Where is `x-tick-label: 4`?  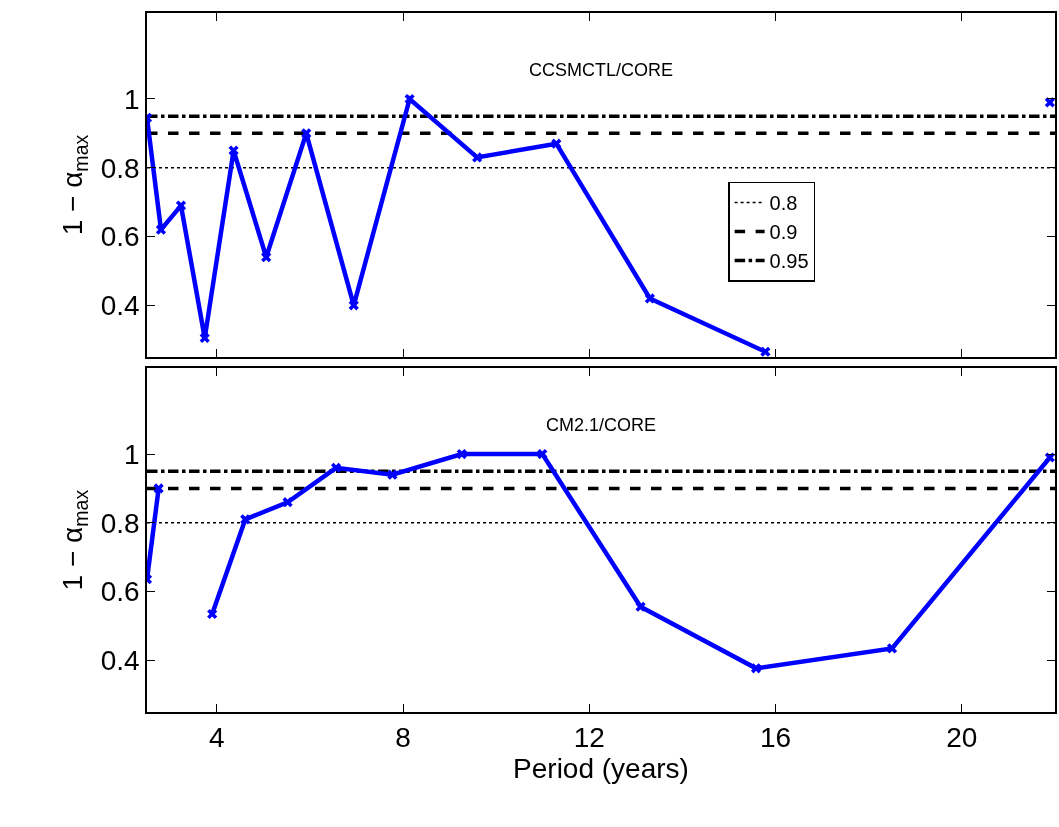 x-tick-label: 4 is located at coordinates (217, 738).